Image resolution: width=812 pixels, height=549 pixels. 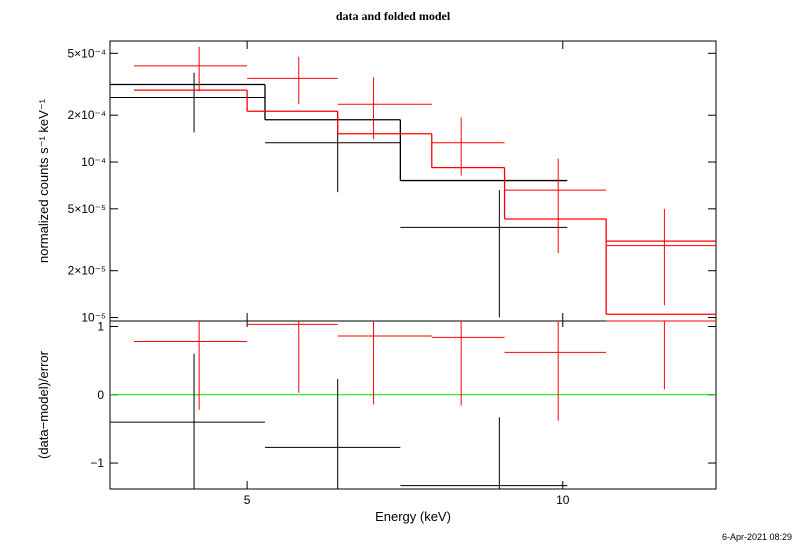 What do you see at coordinates (87, 209) in the screenshot?
I see `y-tick-label: 5×10⁻⁵` at bounding box center [87, 209].